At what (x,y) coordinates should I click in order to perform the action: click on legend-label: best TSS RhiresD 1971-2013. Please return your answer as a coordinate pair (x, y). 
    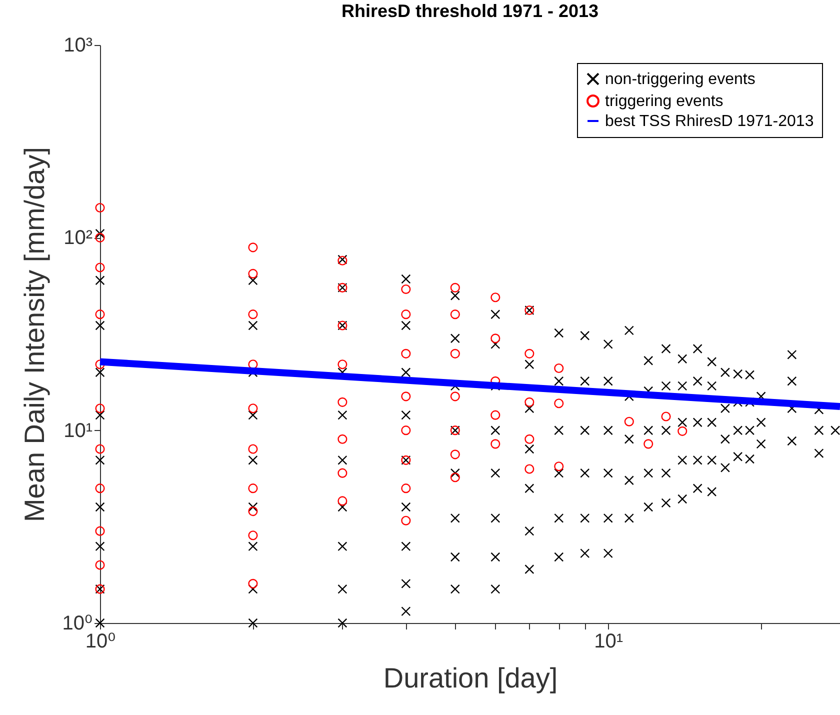
    Looking at the image, I should click on (709, 121).